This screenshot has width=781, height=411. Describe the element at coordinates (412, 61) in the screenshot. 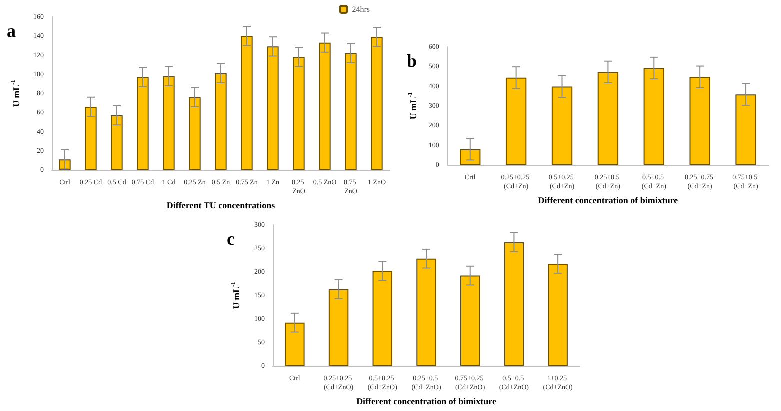

I see `chart-title: b` at that location.